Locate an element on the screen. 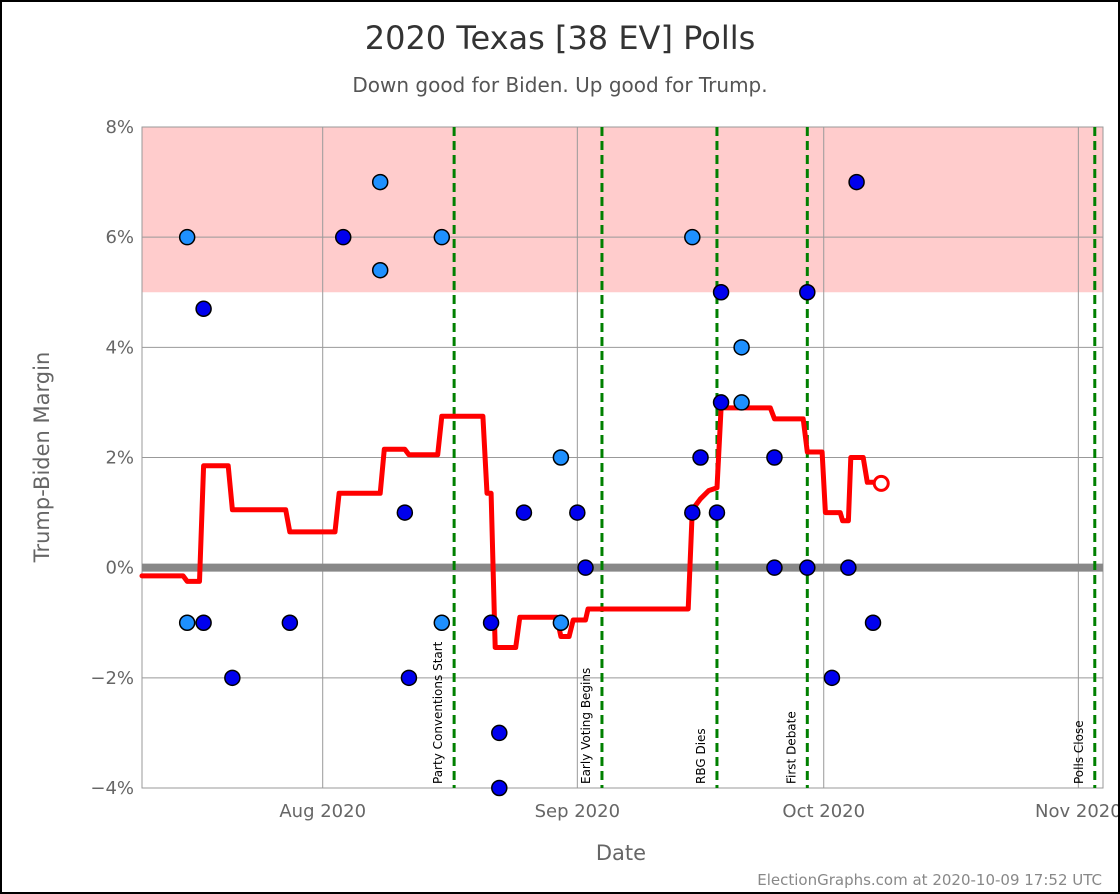 This screenshot has height=894, width=1120. y-axis-label: Trump-Biden Margin is located at coordinates (42, 458).